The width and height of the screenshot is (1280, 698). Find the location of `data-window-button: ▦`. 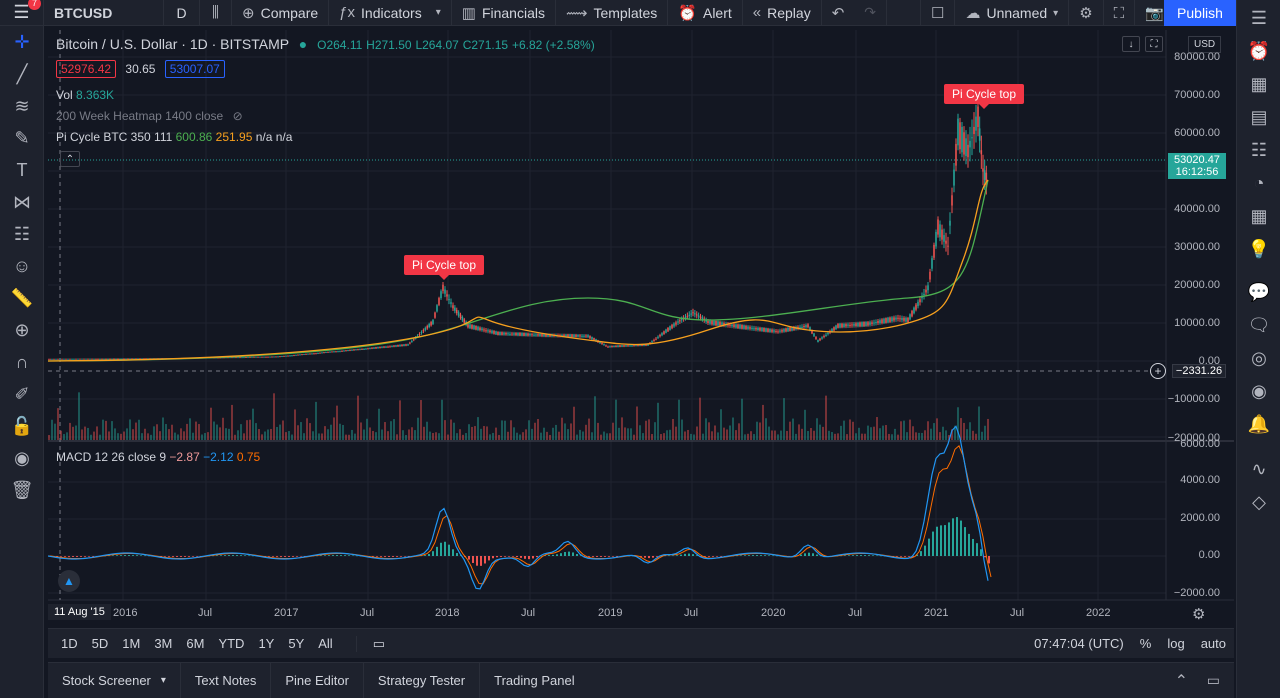

data-window-button: ▦ is located at coordinates (1258, 84).